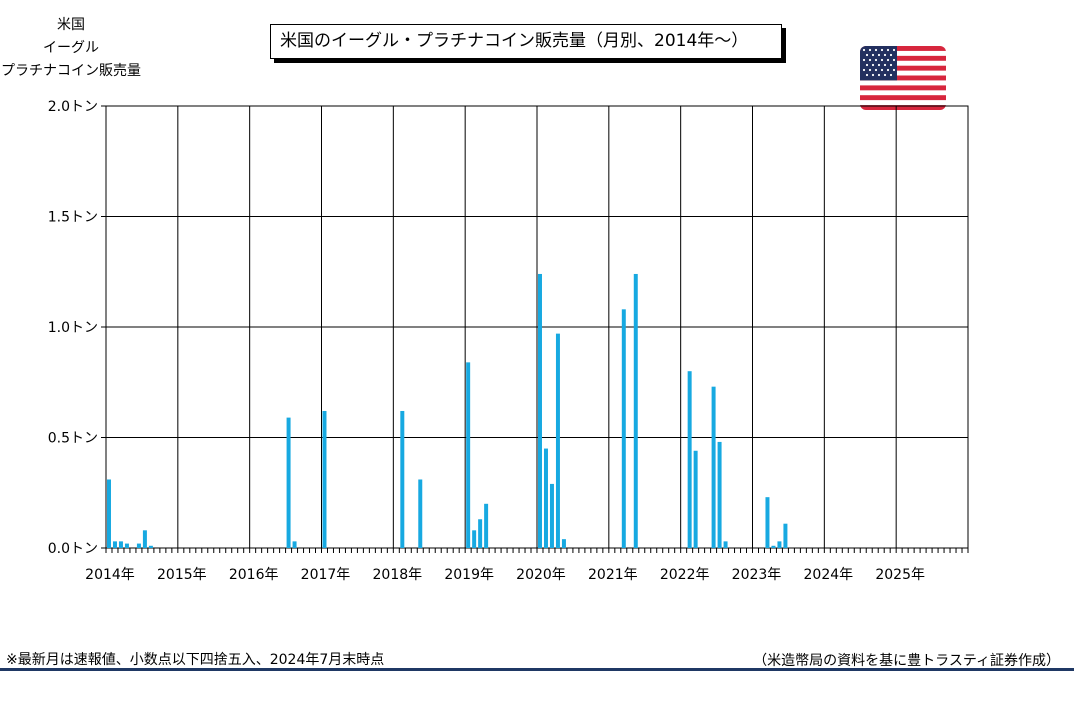 The image size is (1074, 707). Describe the element at coordinates (73, 549) in the screenshot. I see `y-tick-label: 0.0トン` at that location.